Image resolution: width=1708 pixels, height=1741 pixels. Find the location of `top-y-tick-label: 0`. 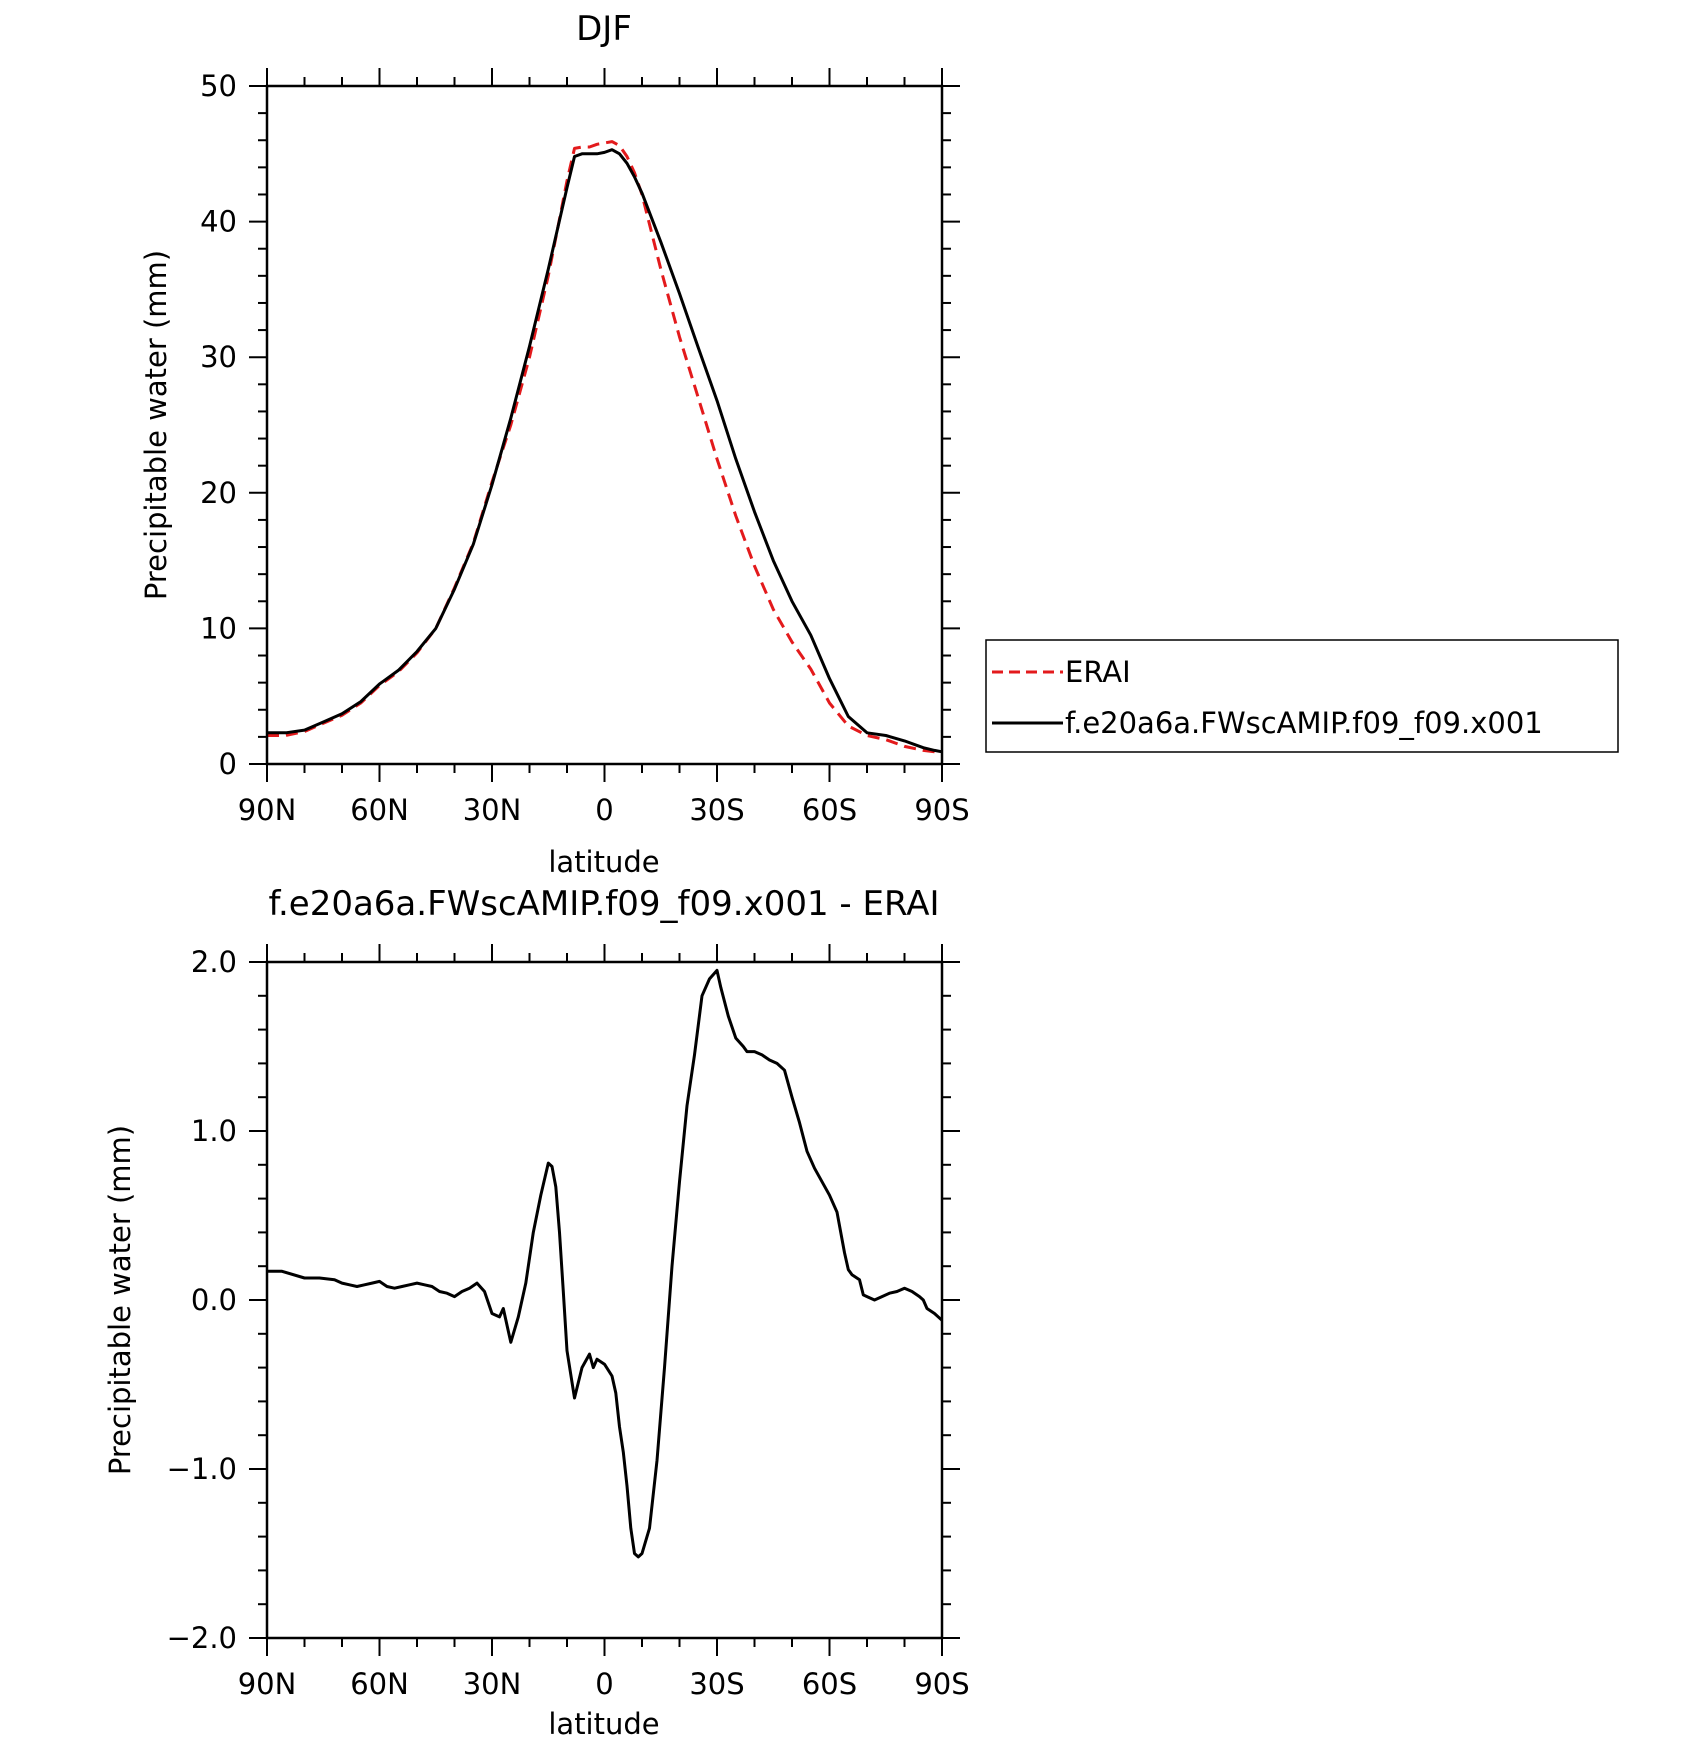

top-y-tick-label: 0 is located at coordinates (228, 764).